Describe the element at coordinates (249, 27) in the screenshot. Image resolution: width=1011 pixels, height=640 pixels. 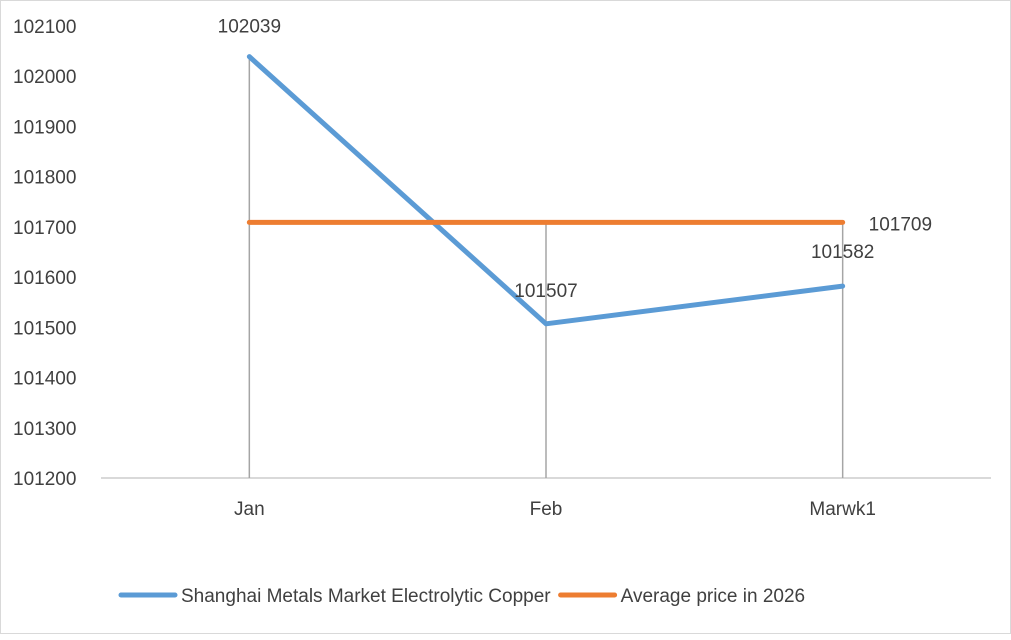
I see `data-label: 102039` at that location.